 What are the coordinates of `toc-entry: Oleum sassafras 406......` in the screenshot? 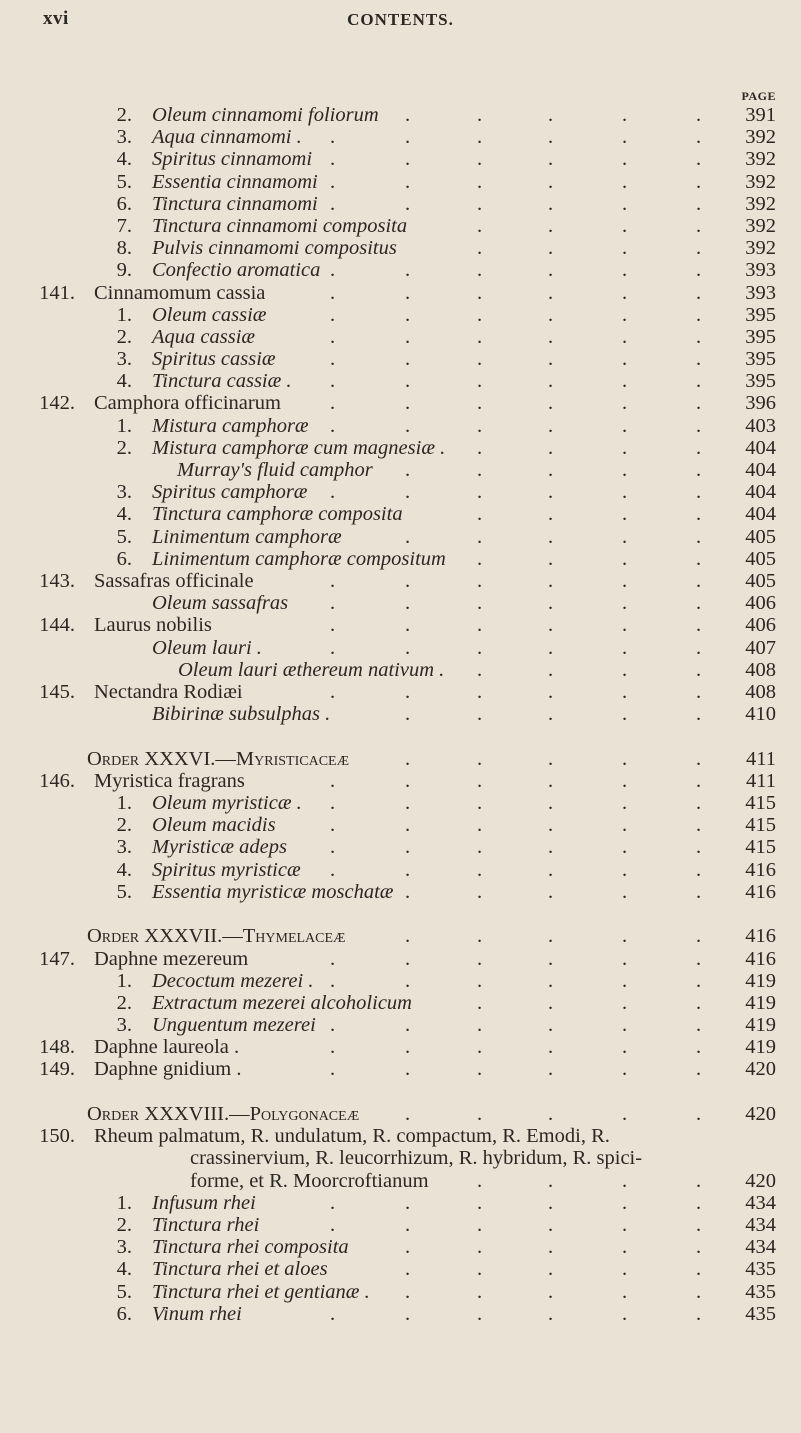 It's located at (400, 603).